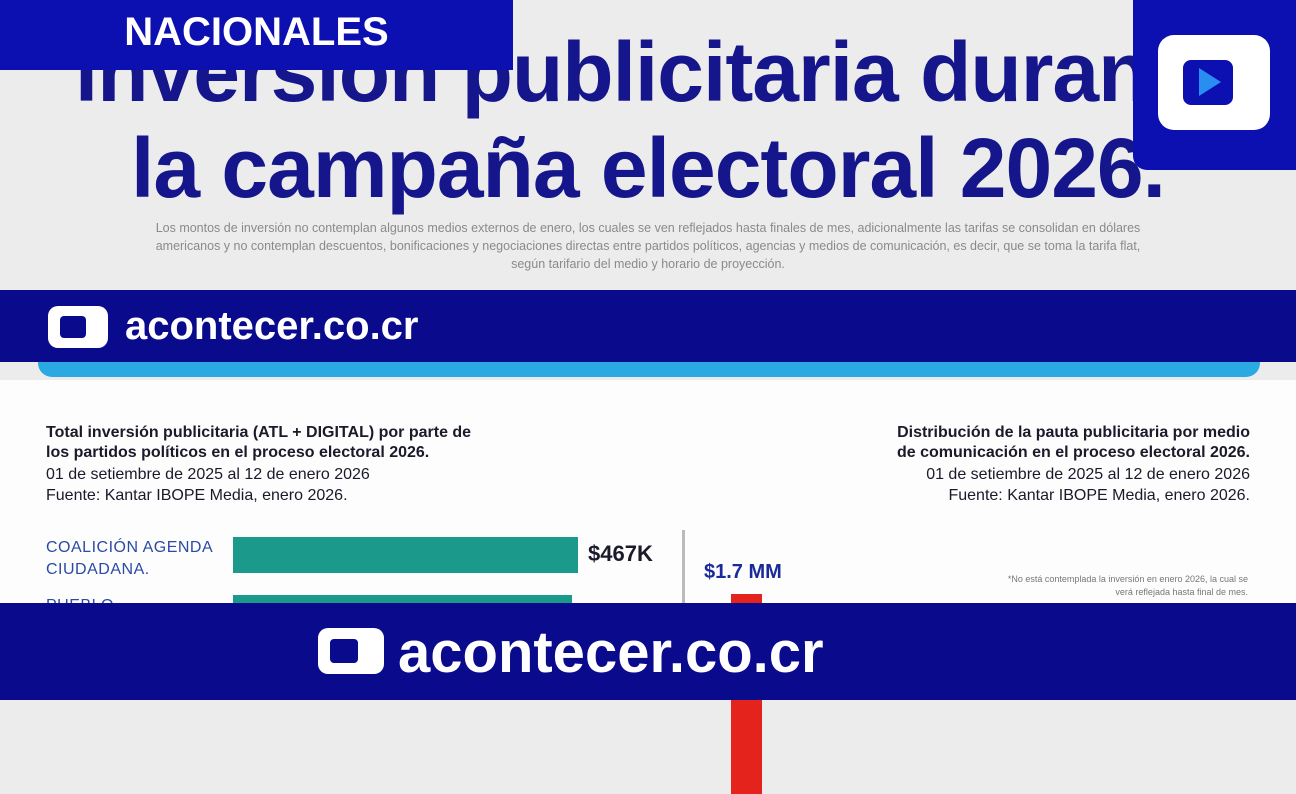 The height and width of the screenshot is (794, 1296). Describe the element at coordinates (620, 553) in the screenshot. I see `value-label: $467K` at that location.